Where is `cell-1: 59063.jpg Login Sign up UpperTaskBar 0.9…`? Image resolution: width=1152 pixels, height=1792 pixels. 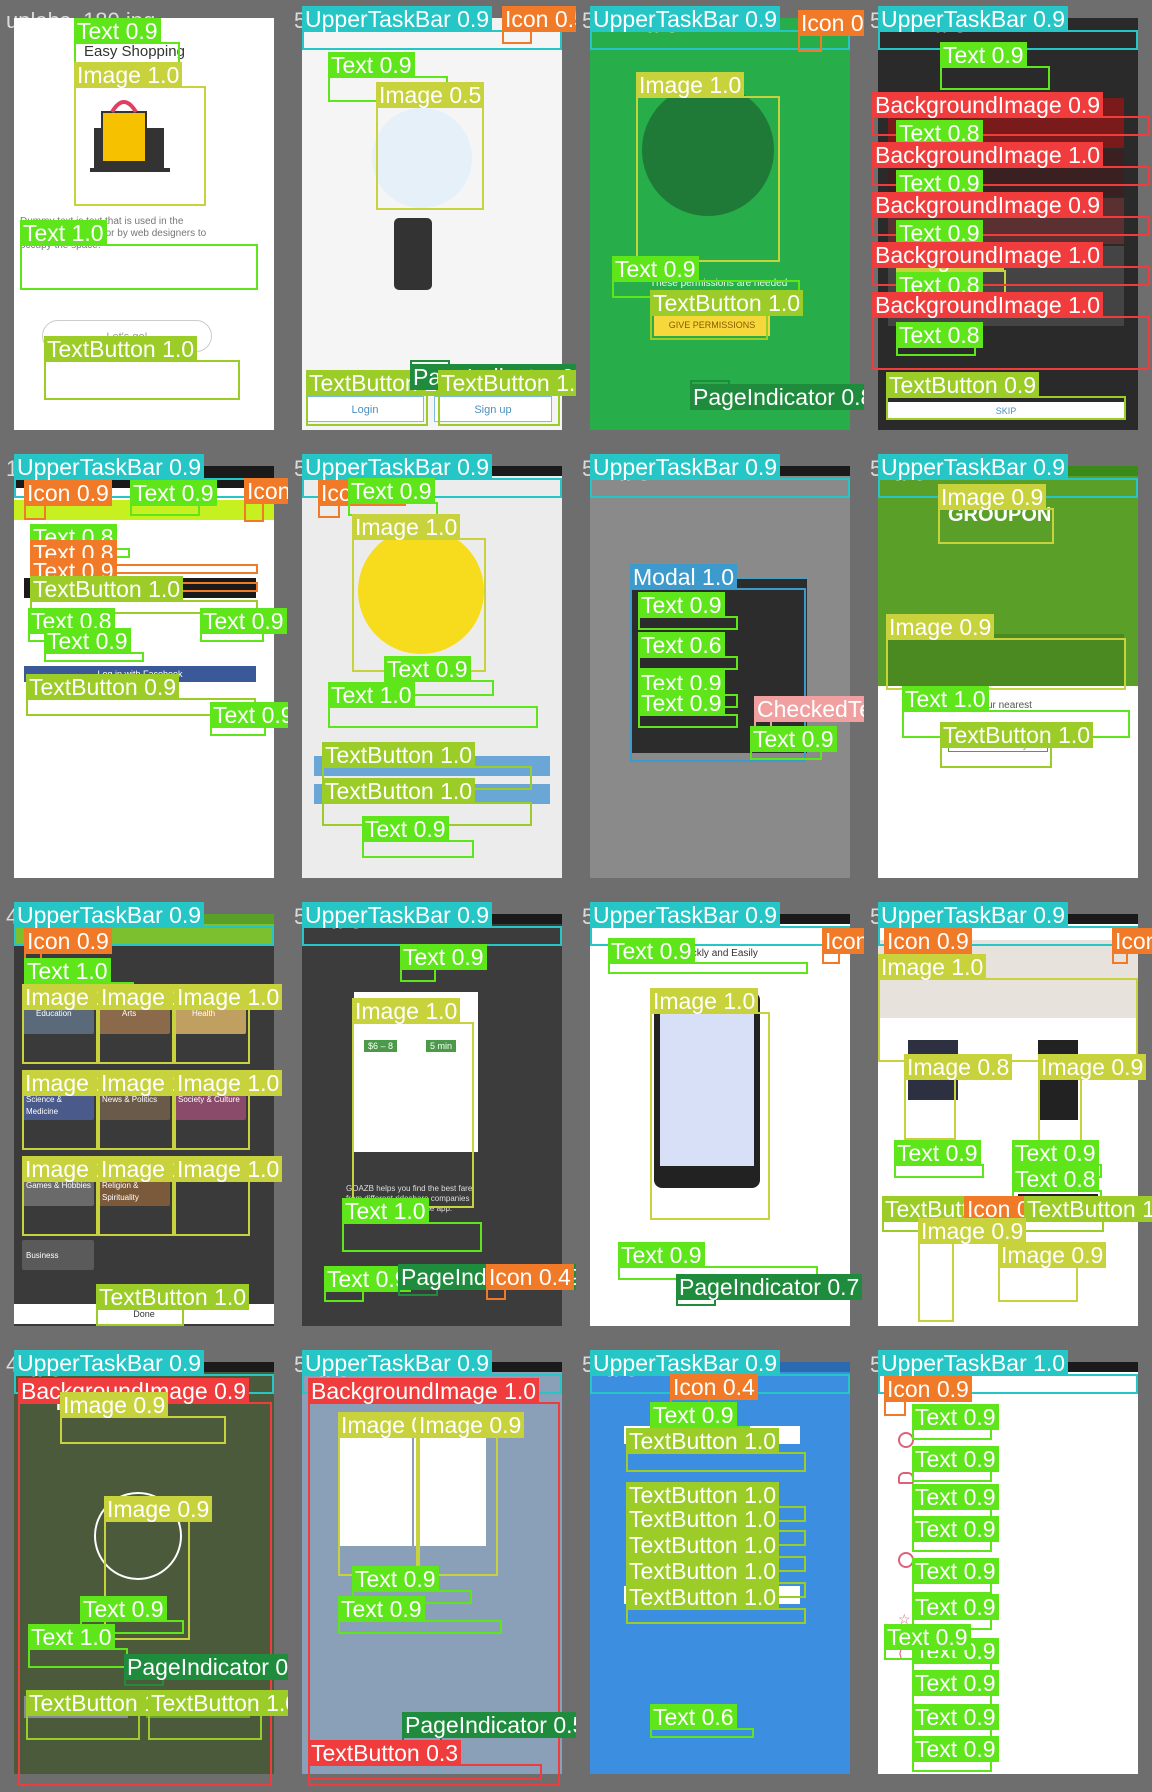 cell-1: 59063.jpg Login Sign up UpperTaskBar 0.9… is located at coordinates (432, 224).